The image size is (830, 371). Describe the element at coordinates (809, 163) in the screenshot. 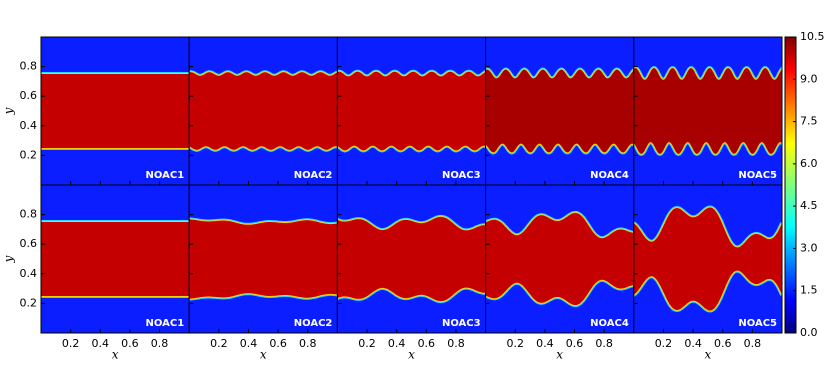

I see `colorbar-tick-label: 6.0` at that location.